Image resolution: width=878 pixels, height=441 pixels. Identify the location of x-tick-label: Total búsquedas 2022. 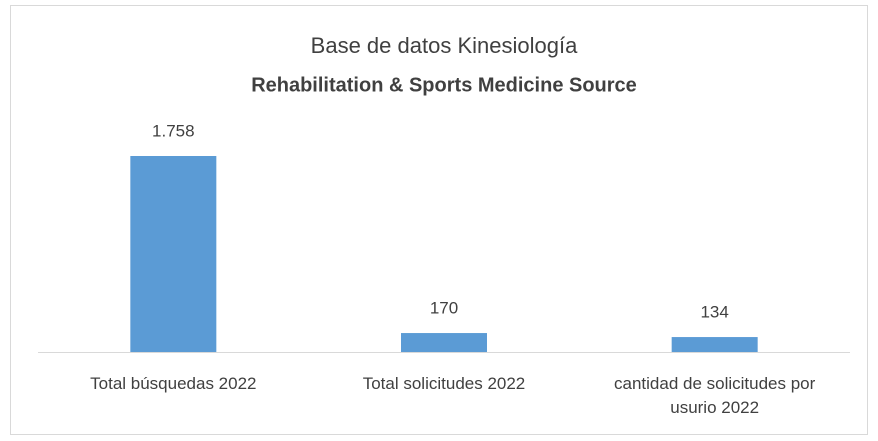
(173, 383).